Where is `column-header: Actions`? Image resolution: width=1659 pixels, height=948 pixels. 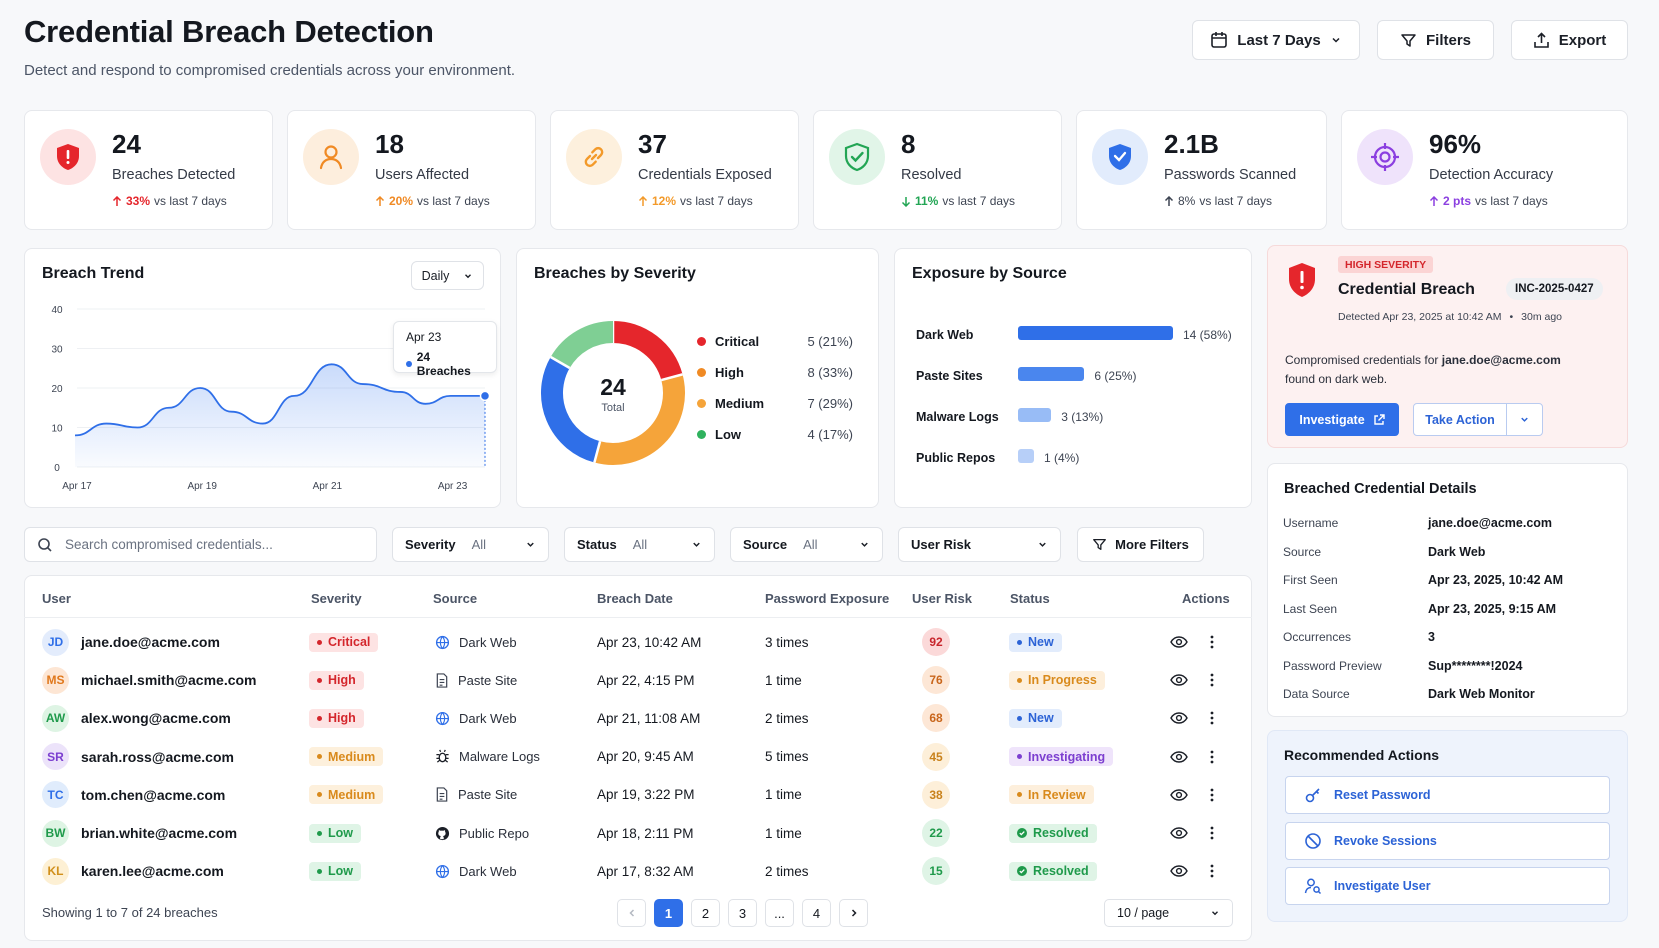
column-header: Actions is located at coordinates (1206, 598).